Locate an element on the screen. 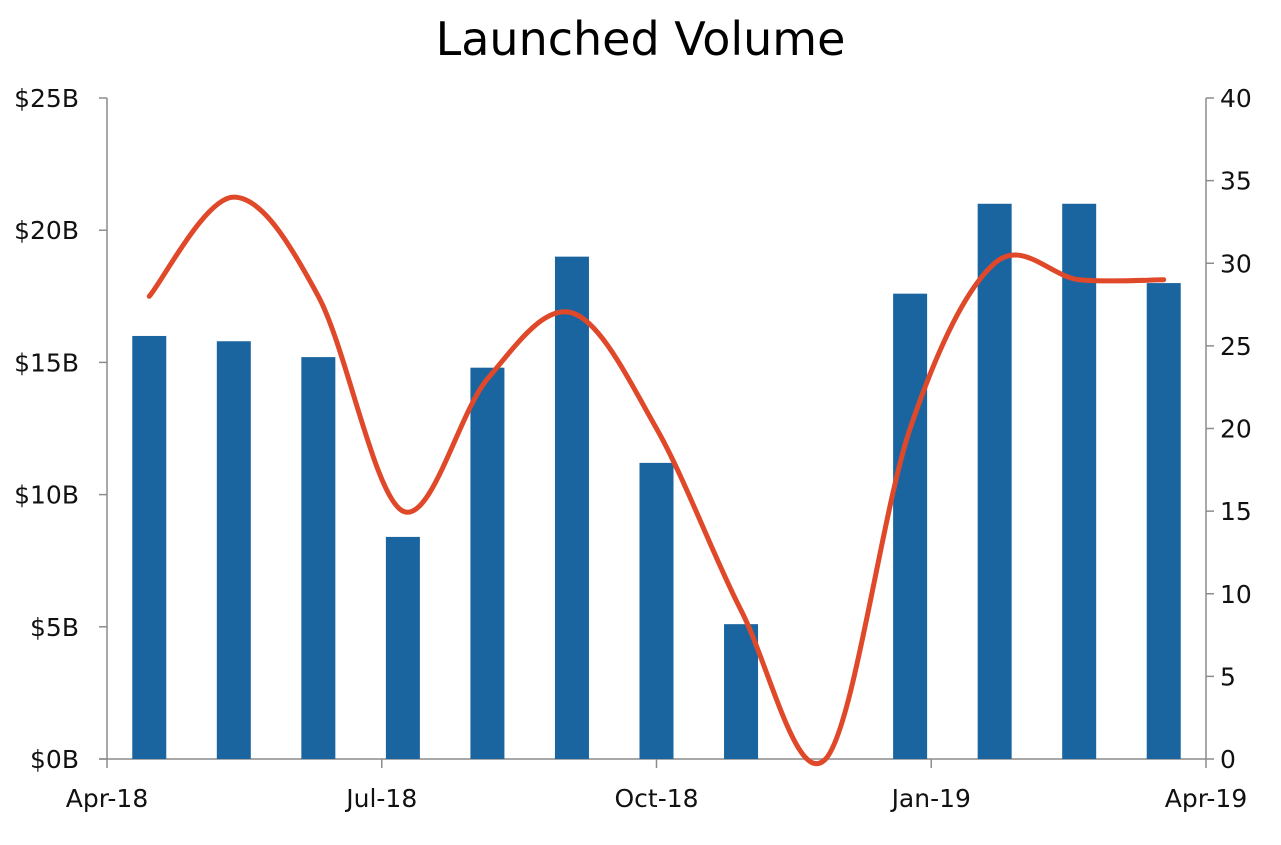  right-axis-tick-label: 25 is located at coordinates (1236, 346).